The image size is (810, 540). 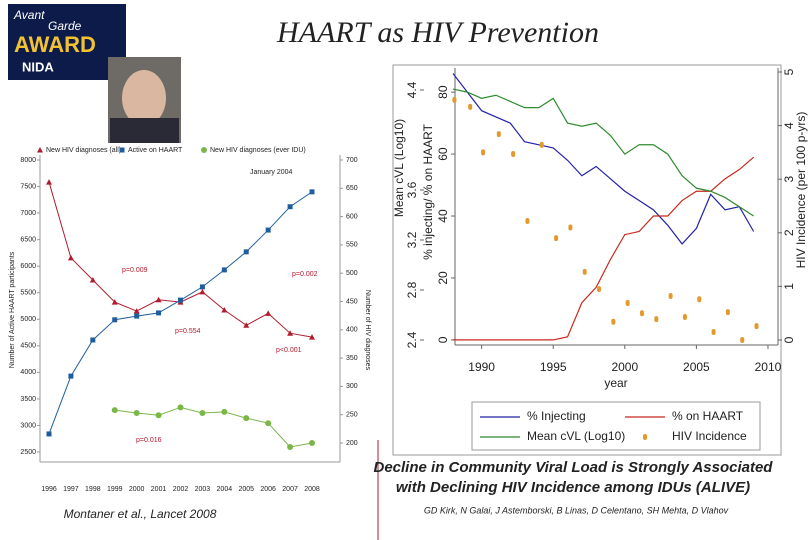 What do you see at coordinates (144, 130) in the screenshot?
I see `photo-suit` at bounding box center [144, 130].